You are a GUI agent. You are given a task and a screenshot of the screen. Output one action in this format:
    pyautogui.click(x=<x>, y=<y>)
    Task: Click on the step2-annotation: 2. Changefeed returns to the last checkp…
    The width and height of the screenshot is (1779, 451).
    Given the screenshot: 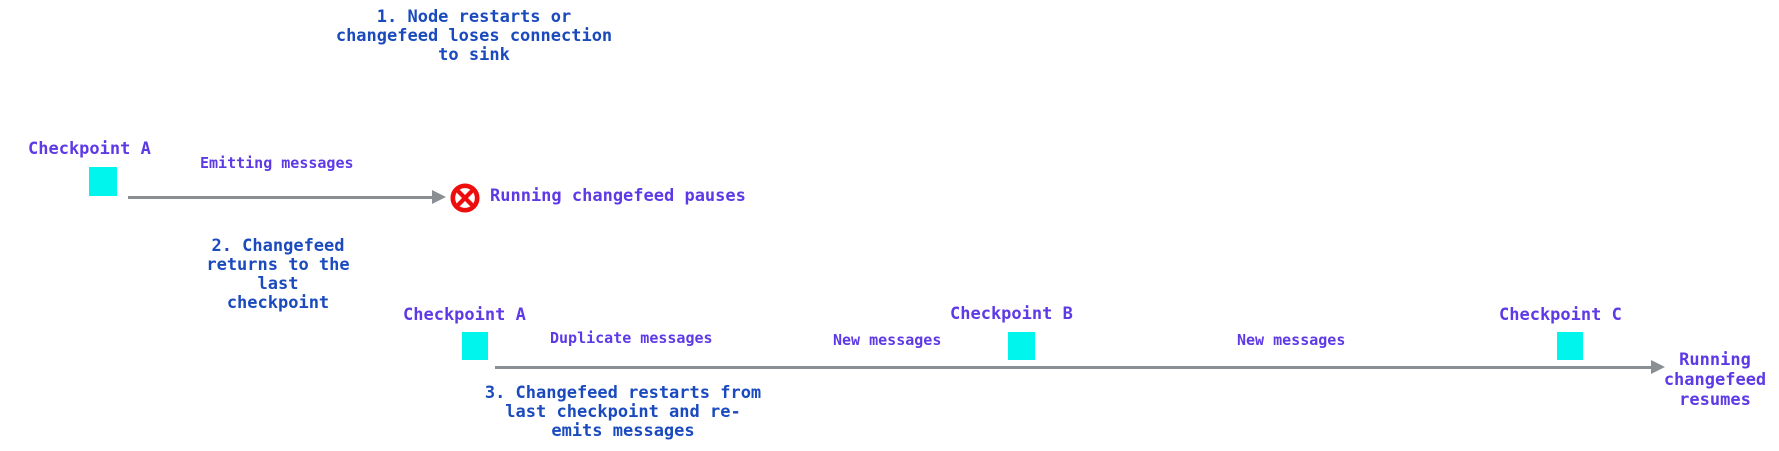 What is the action you would take?
    pyautogui.click(x=278, y=274)
    